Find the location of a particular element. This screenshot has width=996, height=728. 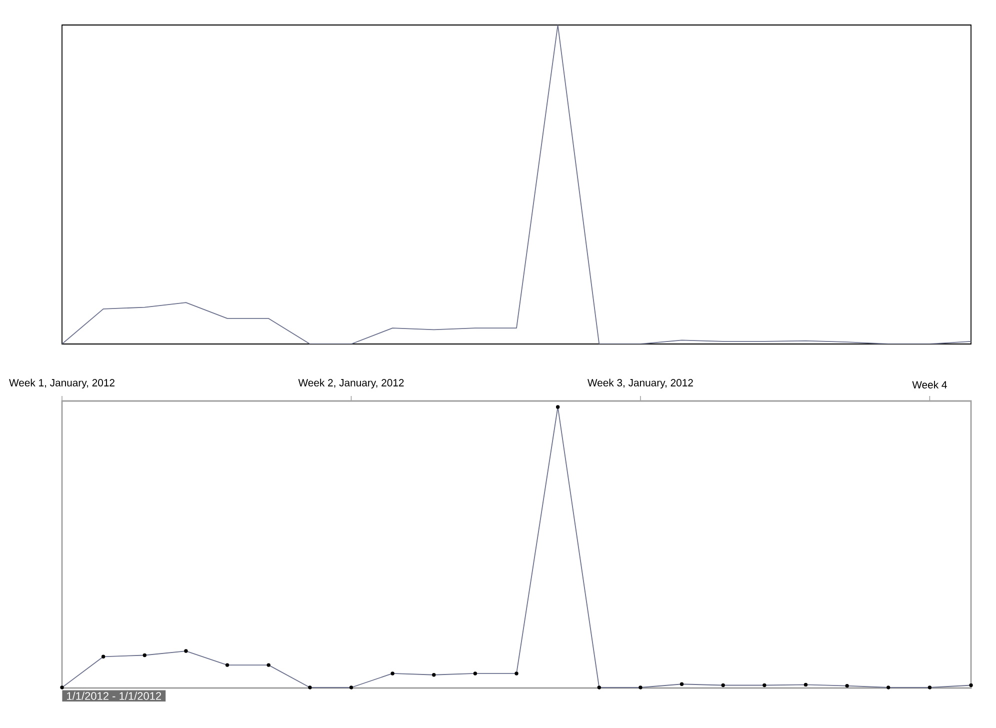

x-tick-label: Week 3, January, 2012 is located at coordinates (640, 383).